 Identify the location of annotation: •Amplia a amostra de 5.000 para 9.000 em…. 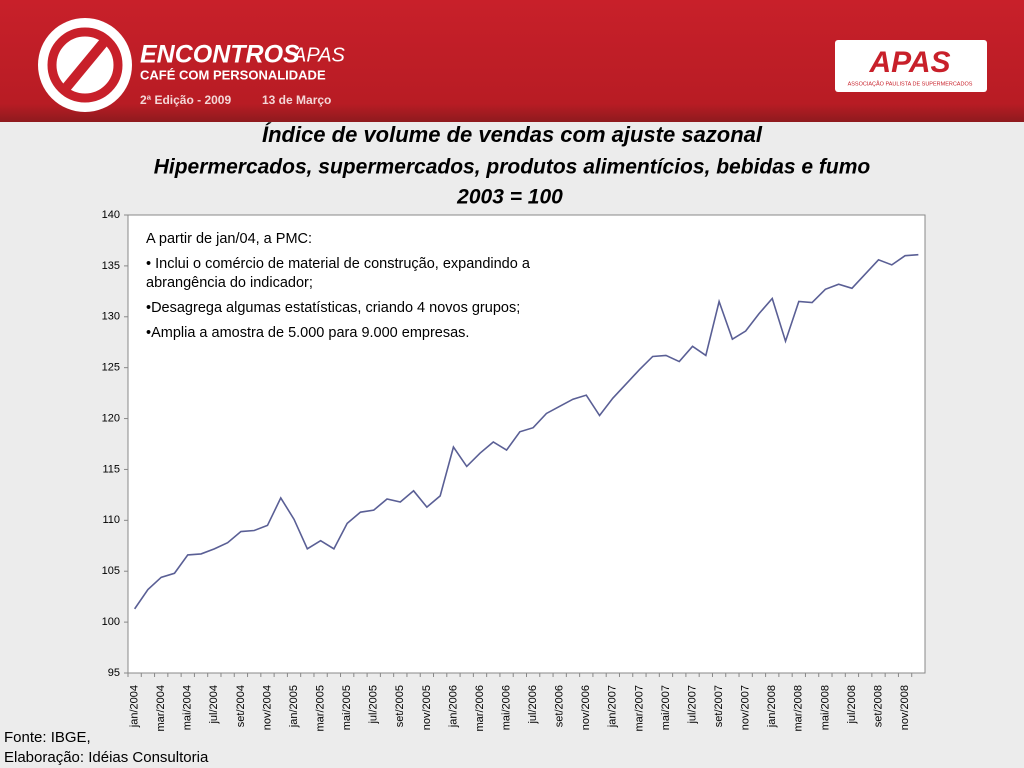
(308, 333).